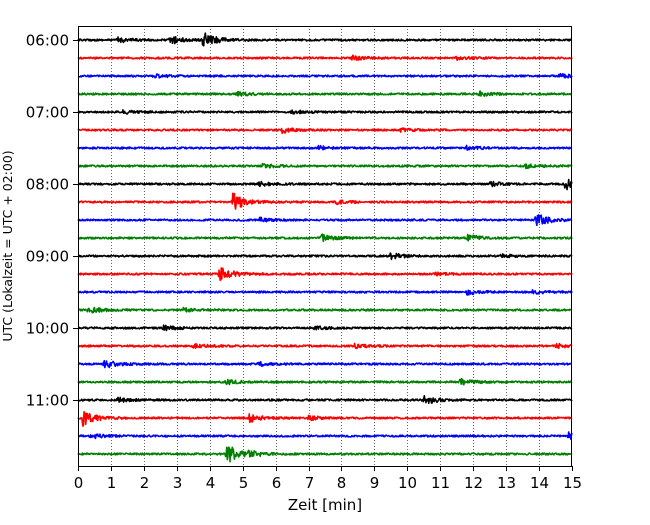  Describe the element at coordinates (7, 245) in the screenshot. I see `y-axis-label: UTC (Lokalzeit = UTC + 02:00)` at that location.